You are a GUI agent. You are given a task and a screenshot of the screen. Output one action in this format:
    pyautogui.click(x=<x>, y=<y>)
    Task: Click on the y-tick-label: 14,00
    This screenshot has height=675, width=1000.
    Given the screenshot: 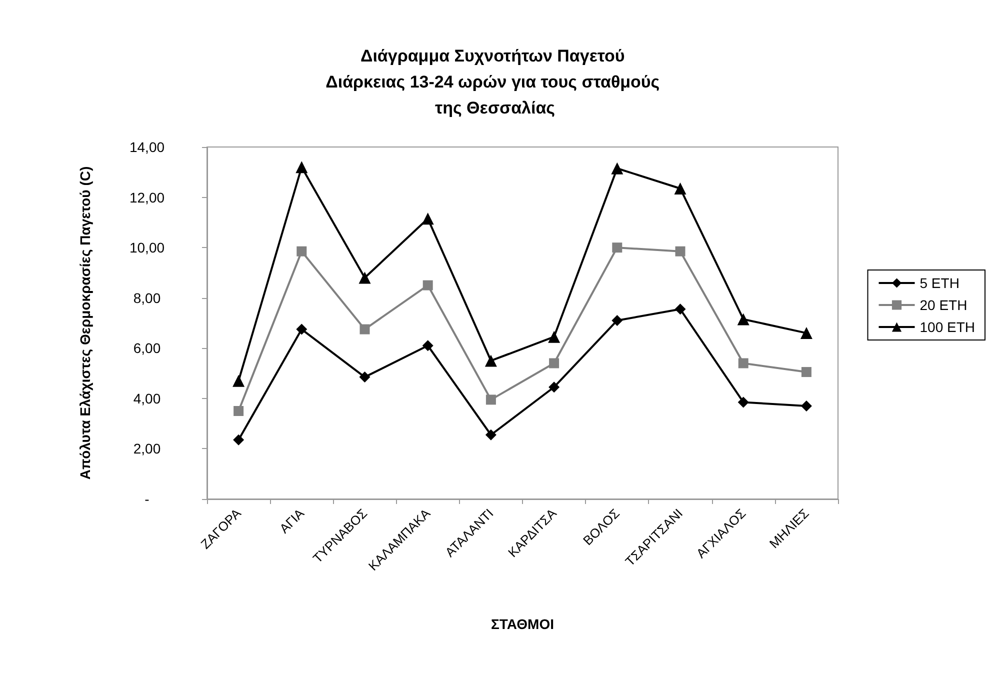 What is the action you would take?
    pyautogui.click(x=147, y=147)
    